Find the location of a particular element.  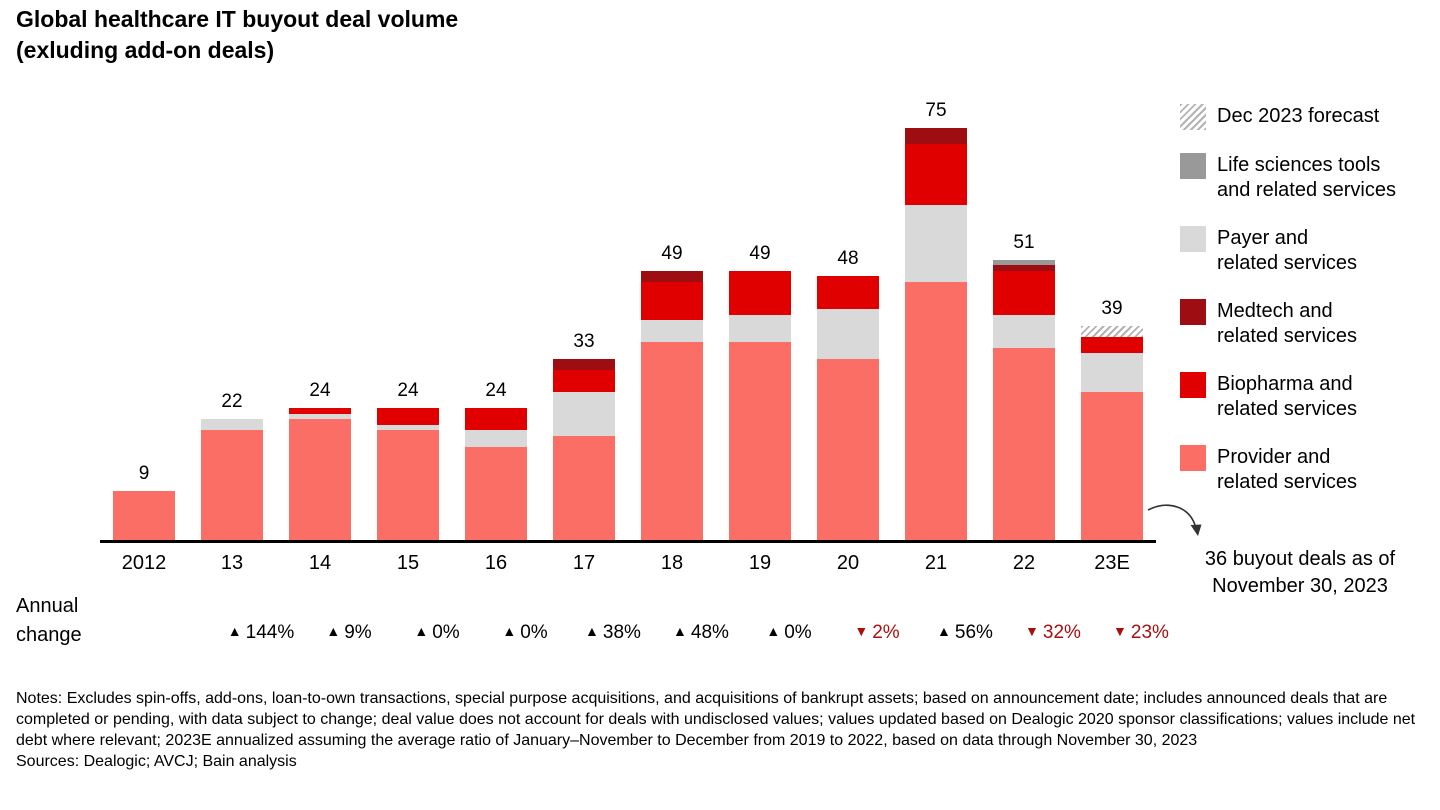

annual-change-percent: 9% is located at coordinates (358, 632).